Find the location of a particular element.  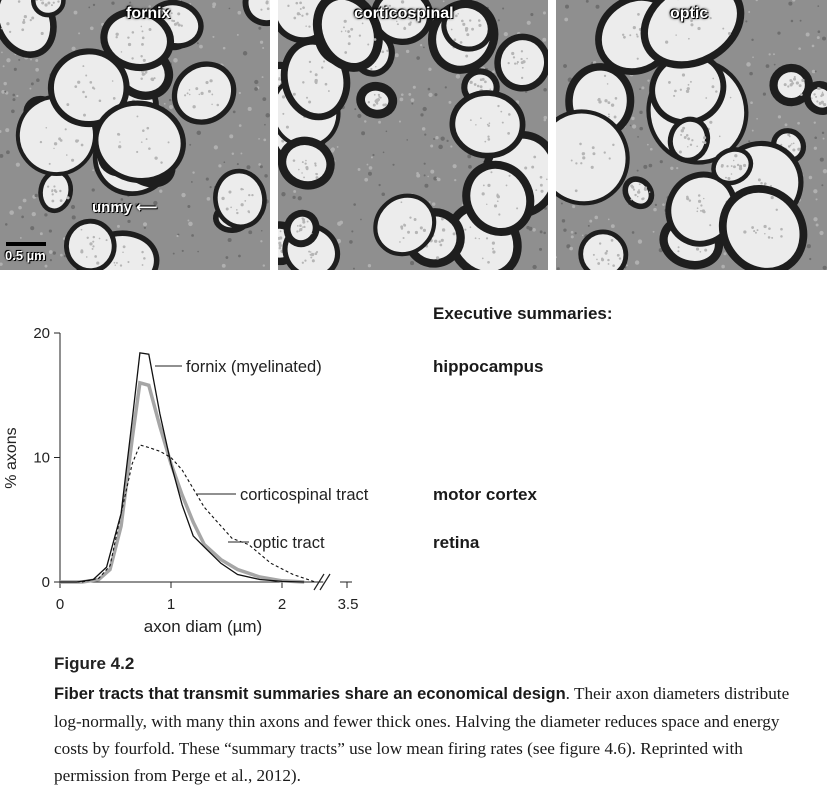

summary-retina: retina is located at coordinates (456, 543).